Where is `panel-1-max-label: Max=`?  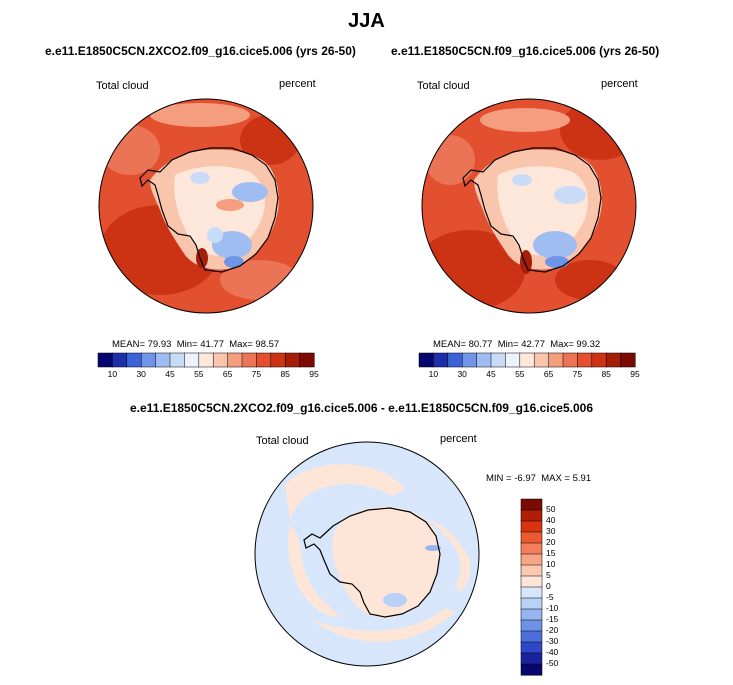
panel-1-max-label: Max= is located at coordinates (241, 344).